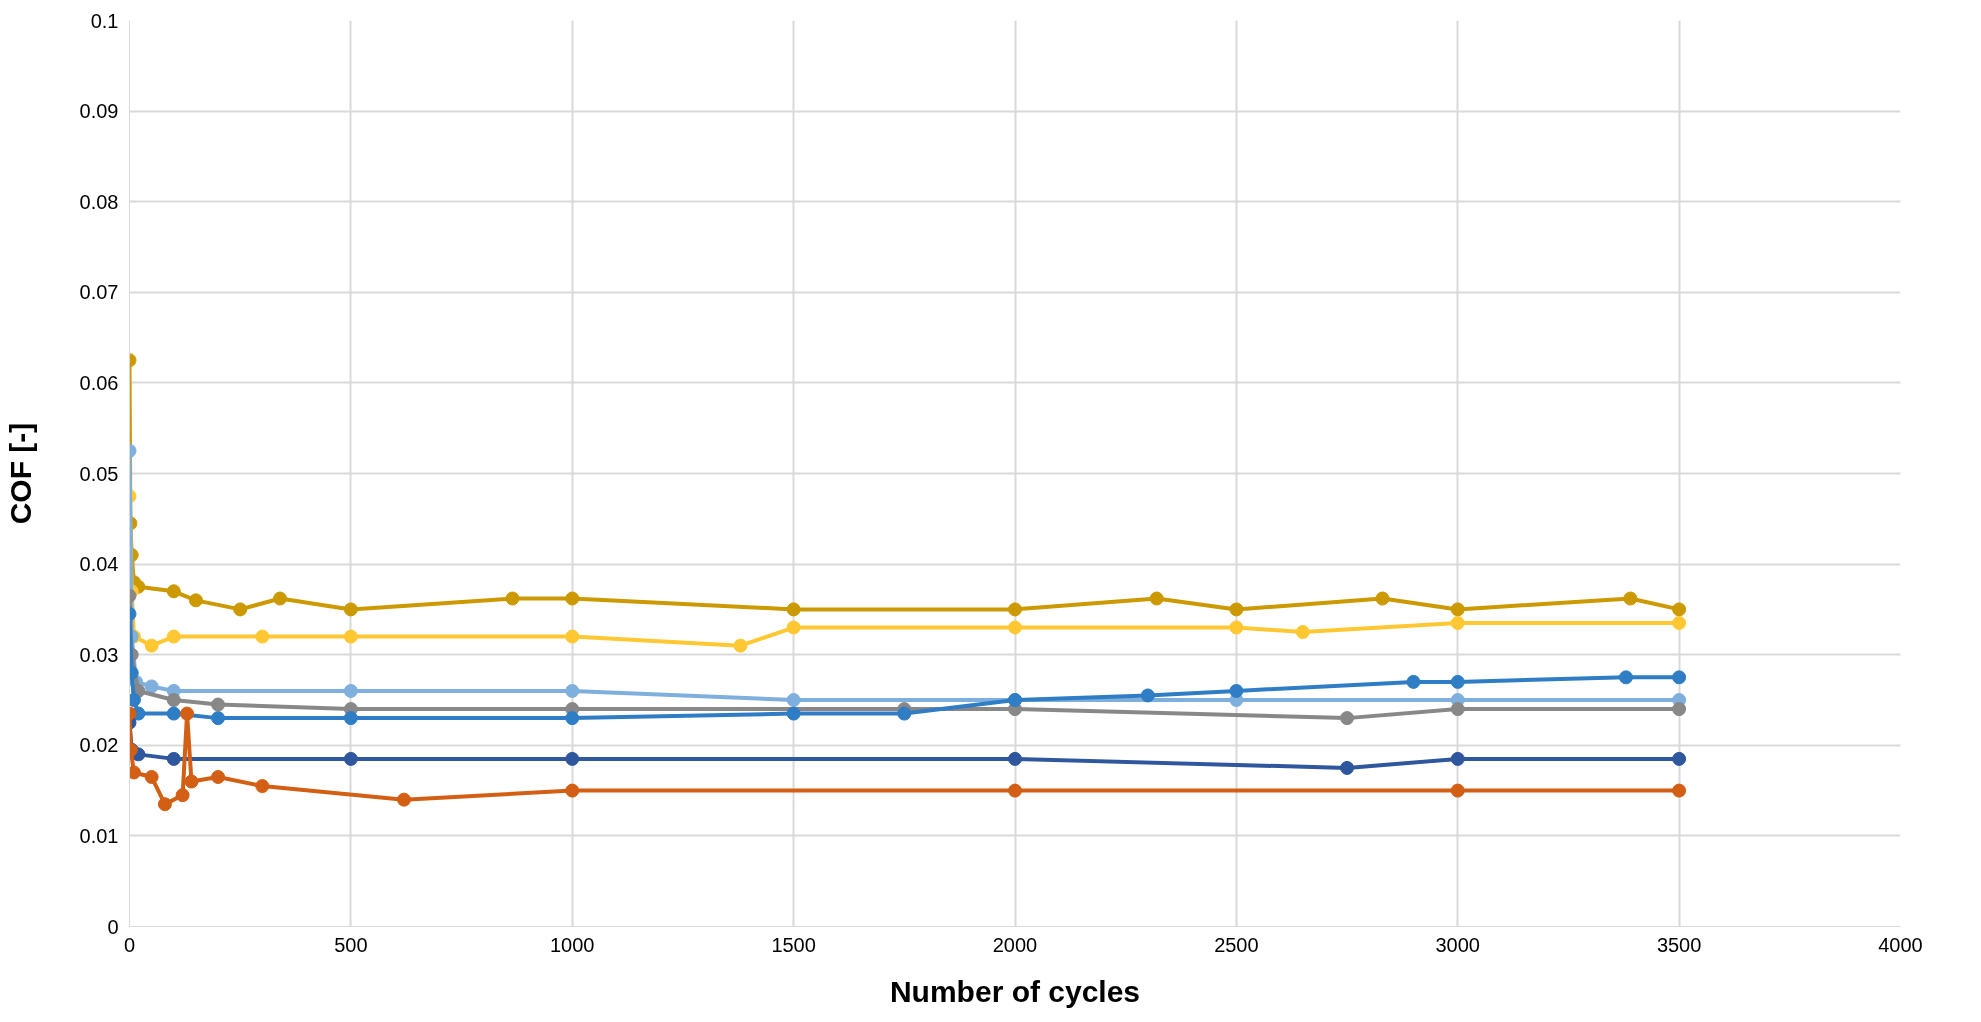 Image resolution: width=1981 pixels, height=1022 pixels. I want to click on y-axis-title: COF [-], so click(20, 473).